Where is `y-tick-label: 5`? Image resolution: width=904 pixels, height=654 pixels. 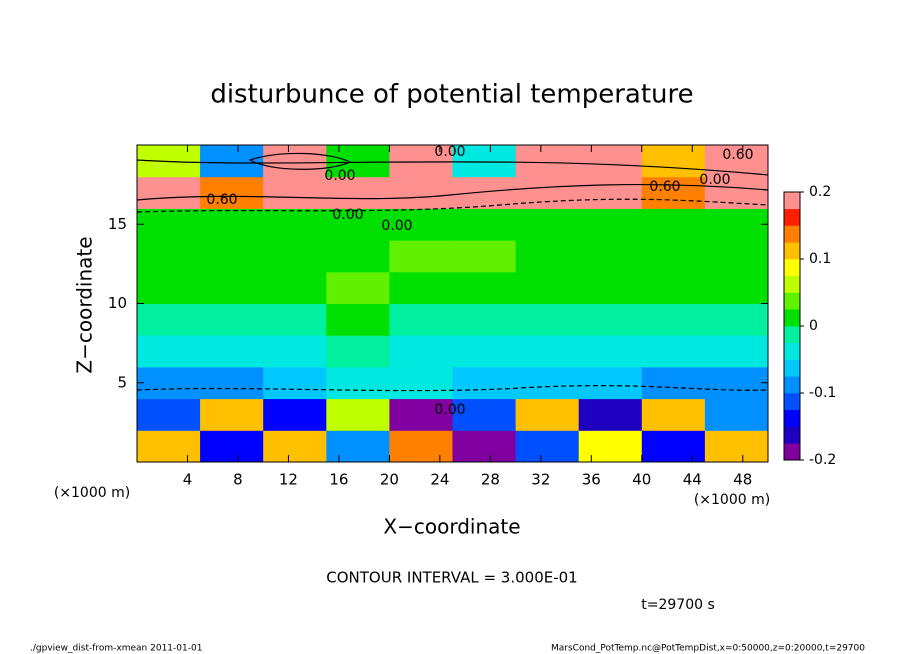
y-tick-label: 5 is located at coordinates (122, 382).